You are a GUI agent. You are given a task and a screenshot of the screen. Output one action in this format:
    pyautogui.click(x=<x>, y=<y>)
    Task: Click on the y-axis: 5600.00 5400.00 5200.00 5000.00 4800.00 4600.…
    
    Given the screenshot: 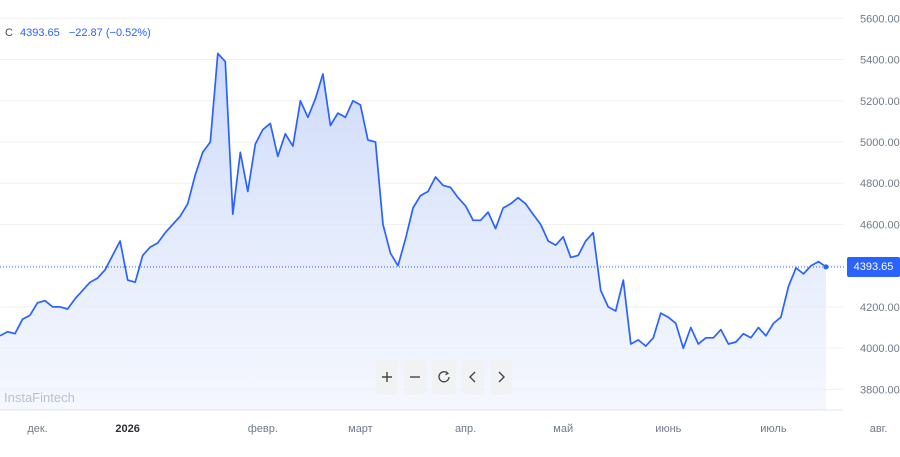 What is the action you would take?
    pyautogui.click(x=880, y=204)
    